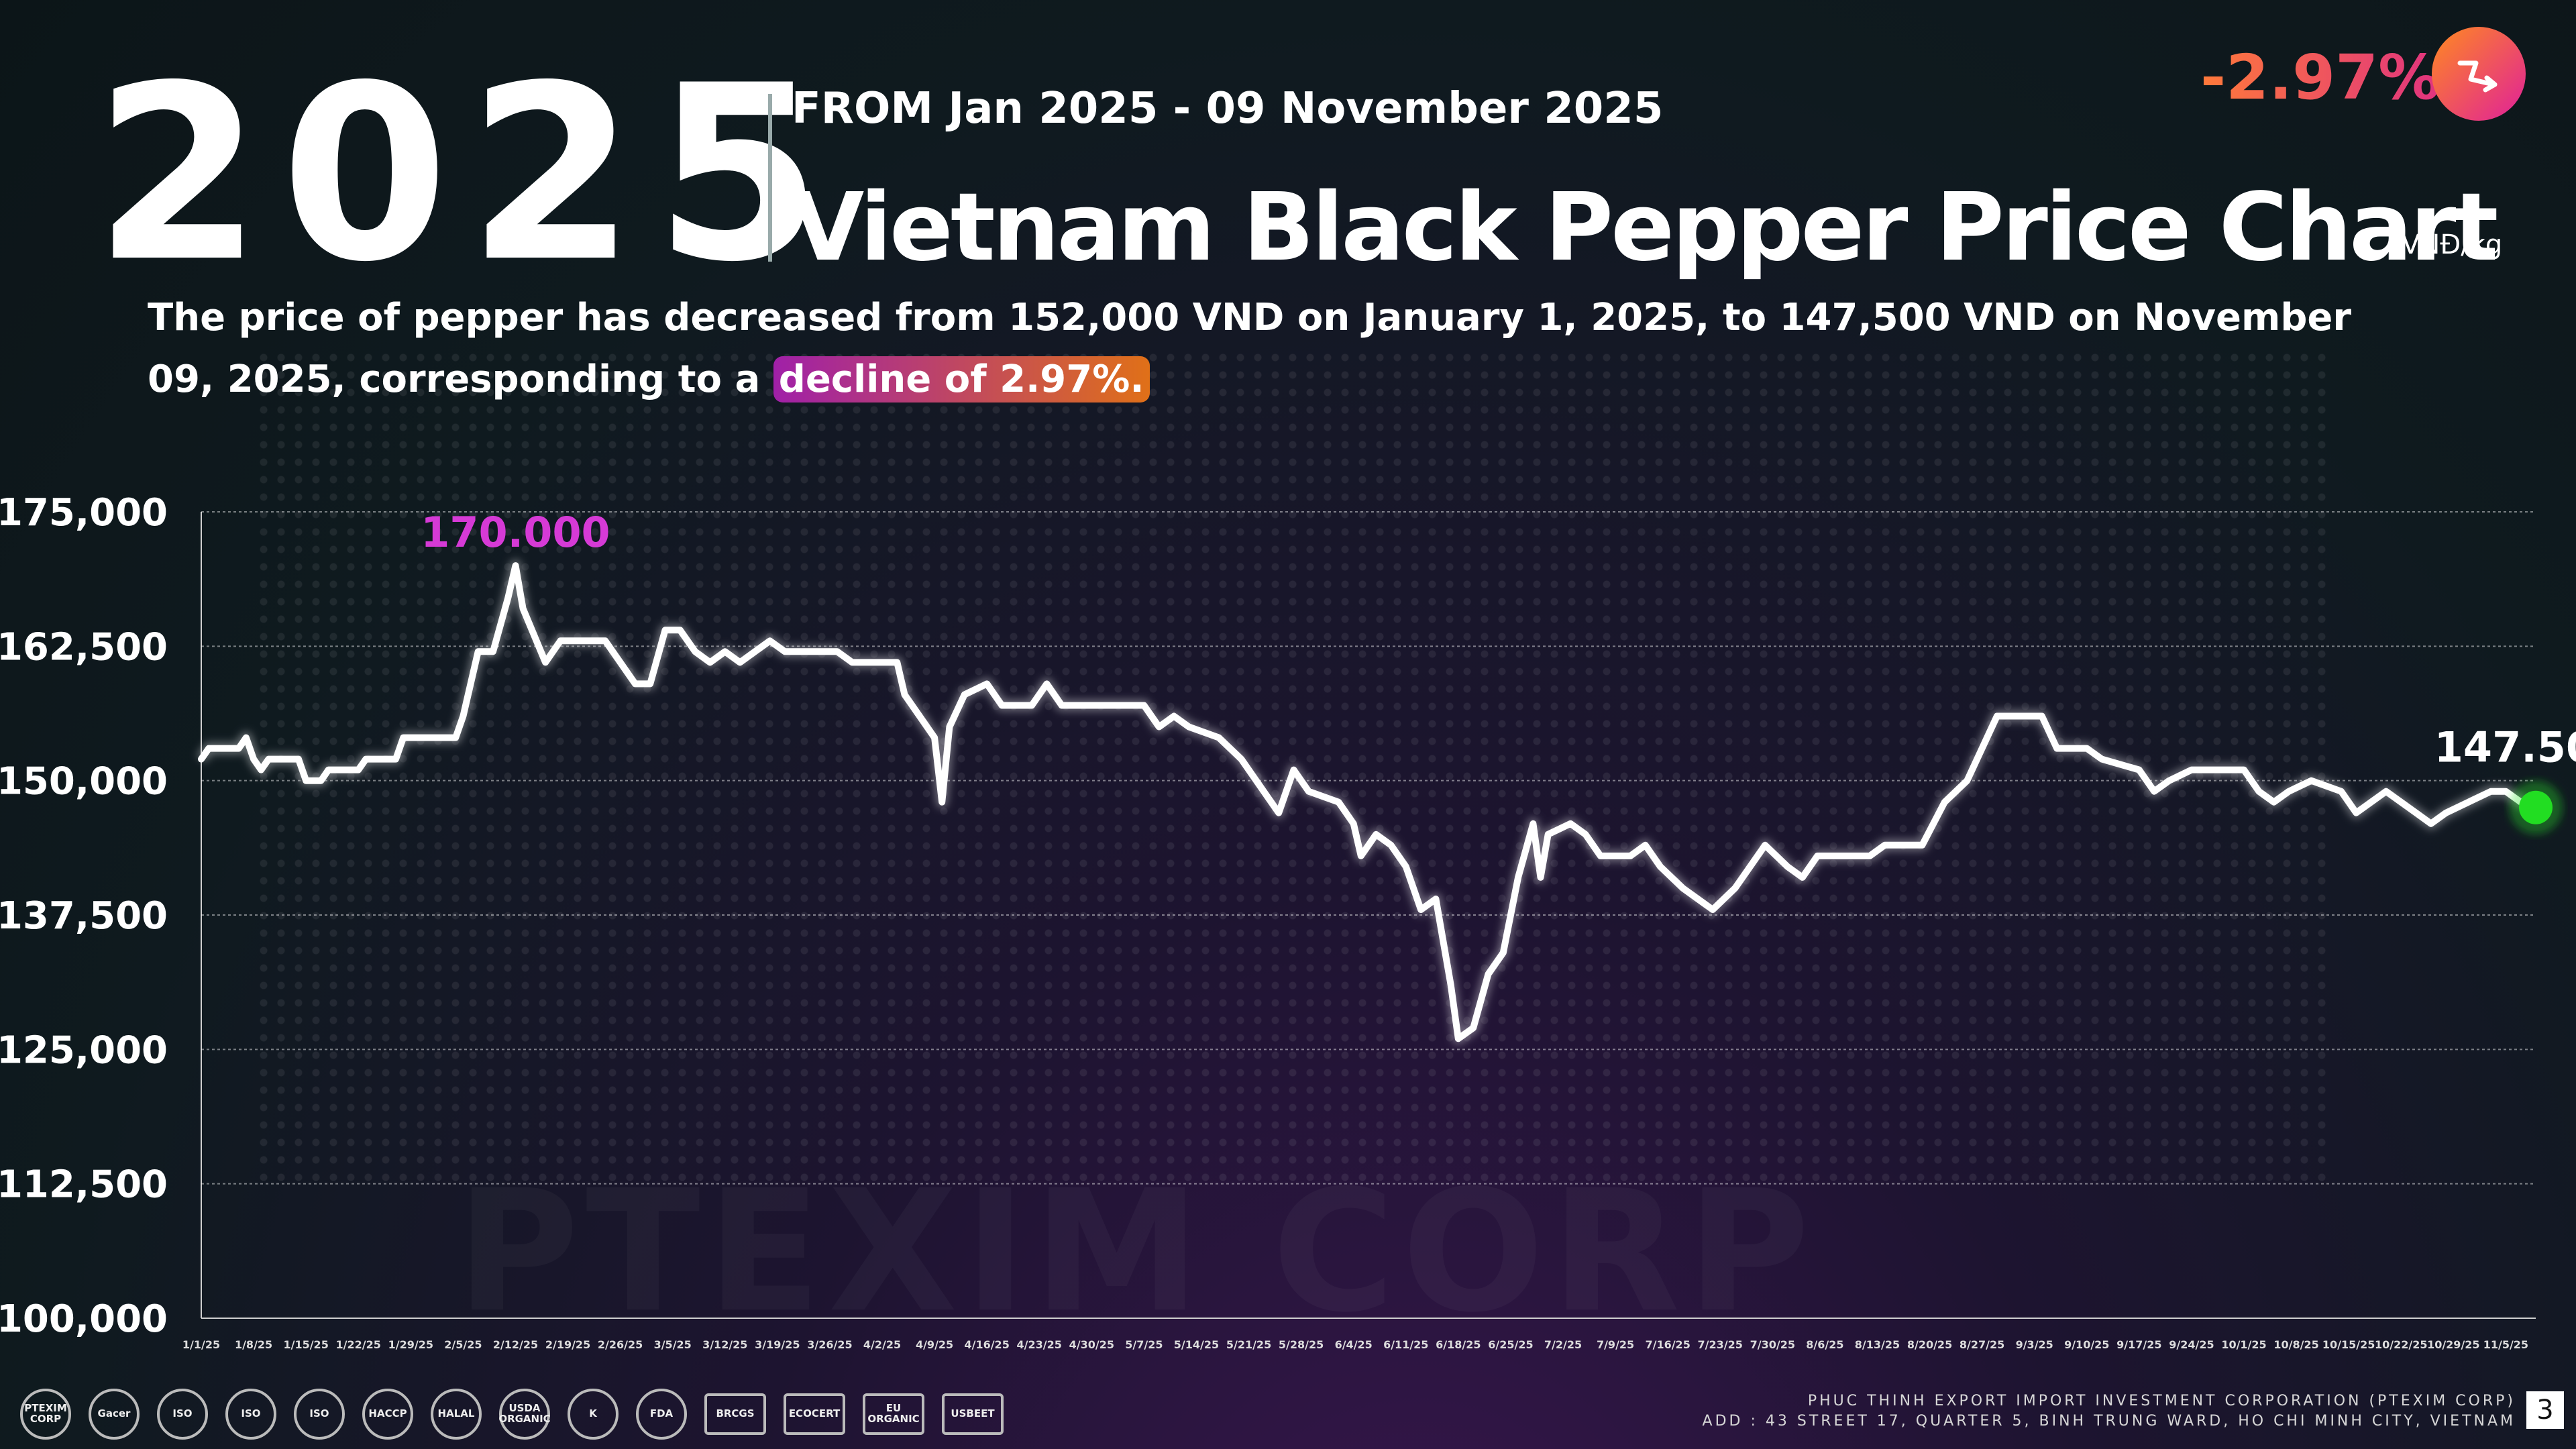 The height and width of the screenshot is (1449, 2576). I want to click on x-tick-label: 8/27/25, so click(1982, 1344).